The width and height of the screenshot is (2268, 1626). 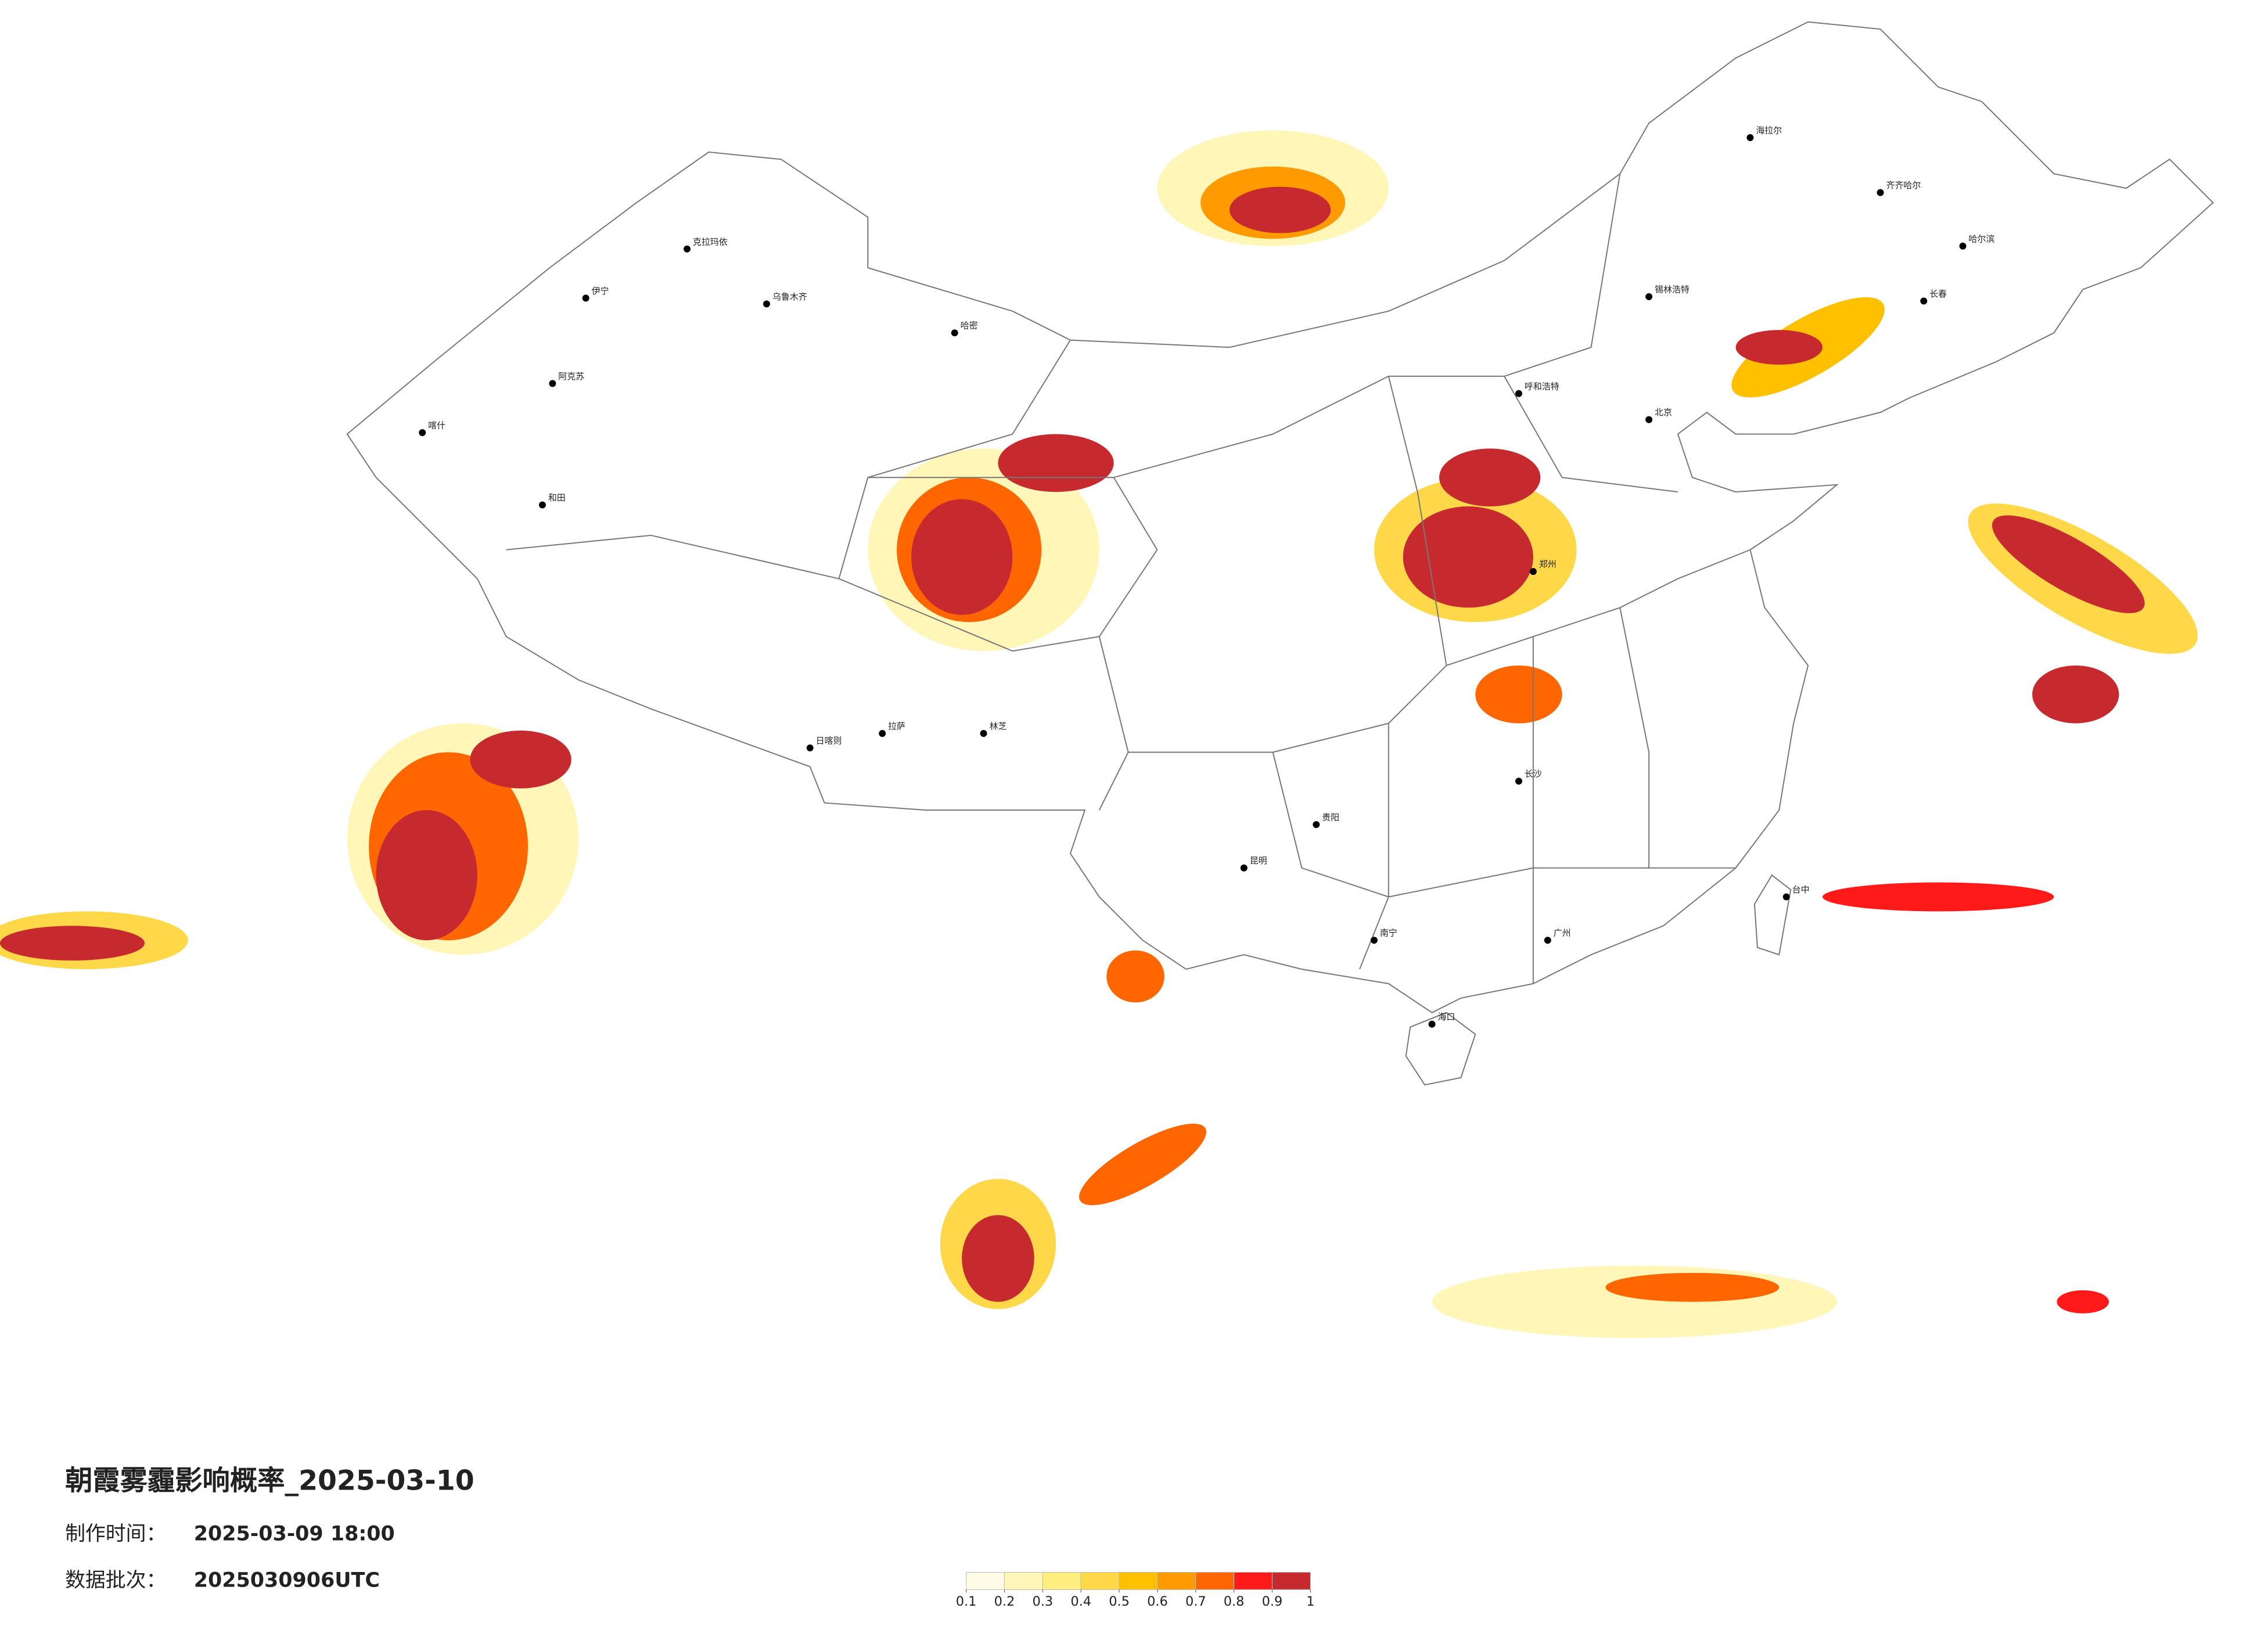 What do you see at coordinates (270, 1481) in the screenshot?
I see `map-title: 朝霞雾霾影响概率_2025-03-10` at bounding box center [270, 1481].